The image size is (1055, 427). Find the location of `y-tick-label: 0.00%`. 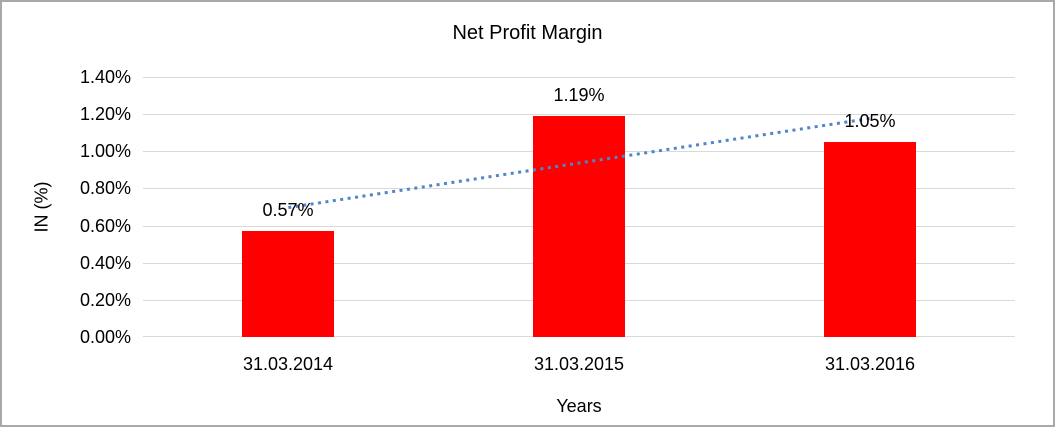

y-tick-label: 0.00% is located at coordinates (105, 337).